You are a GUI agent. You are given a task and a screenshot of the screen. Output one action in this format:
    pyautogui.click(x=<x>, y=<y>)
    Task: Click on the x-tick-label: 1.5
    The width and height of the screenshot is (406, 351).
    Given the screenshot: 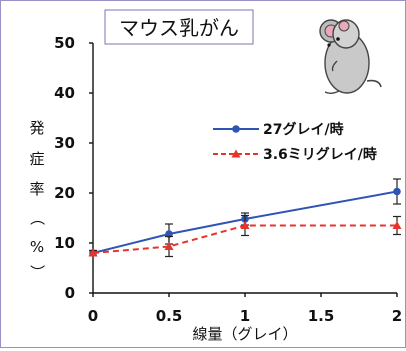 What is the action you would take?
    pyautogui.click(x=321, y=316)
    